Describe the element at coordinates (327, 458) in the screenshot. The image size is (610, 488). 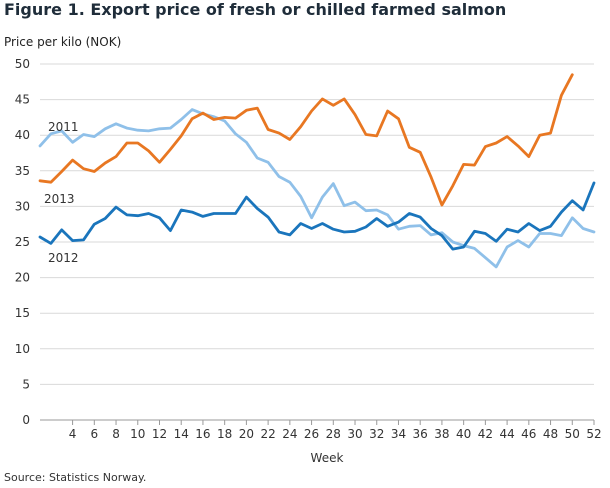
I see `x-axis-label: Week` at that location.